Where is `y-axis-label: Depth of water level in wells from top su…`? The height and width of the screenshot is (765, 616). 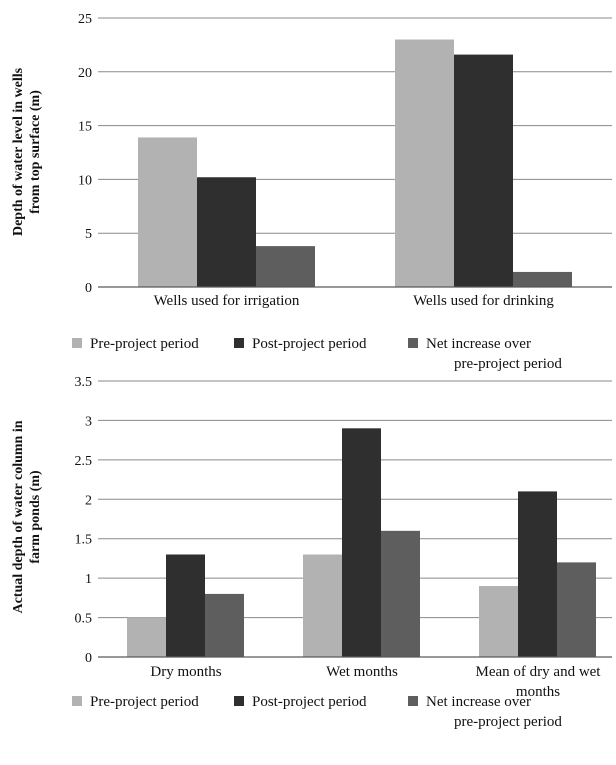 y-axis-label: Depth of water level in wells from top su… is located at coordinates (27, 151).